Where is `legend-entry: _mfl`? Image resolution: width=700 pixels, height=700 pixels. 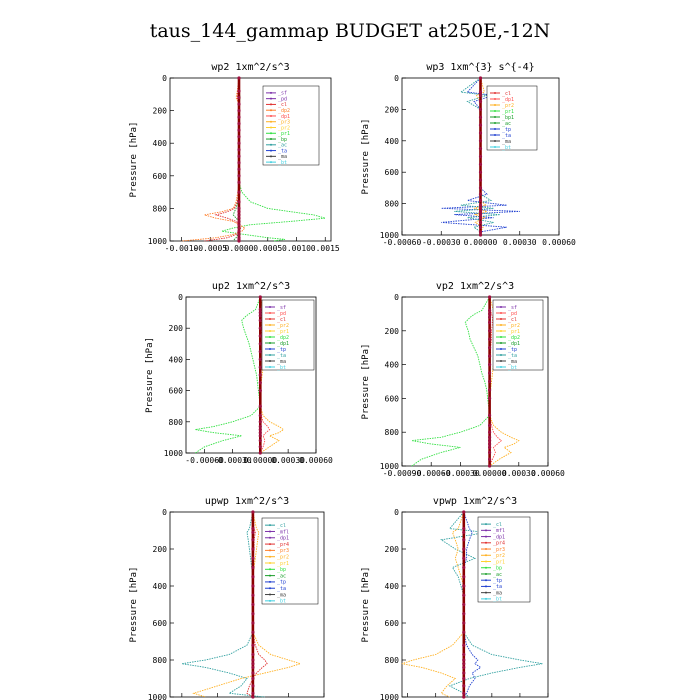 legend-entry: _mfl is located at coordinates (499, 531).